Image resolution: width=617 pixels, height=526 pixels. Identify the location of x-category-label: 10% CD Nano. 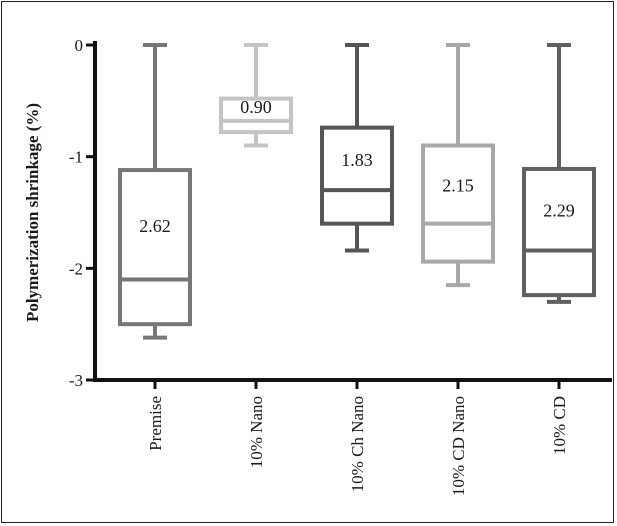
(458, 446).